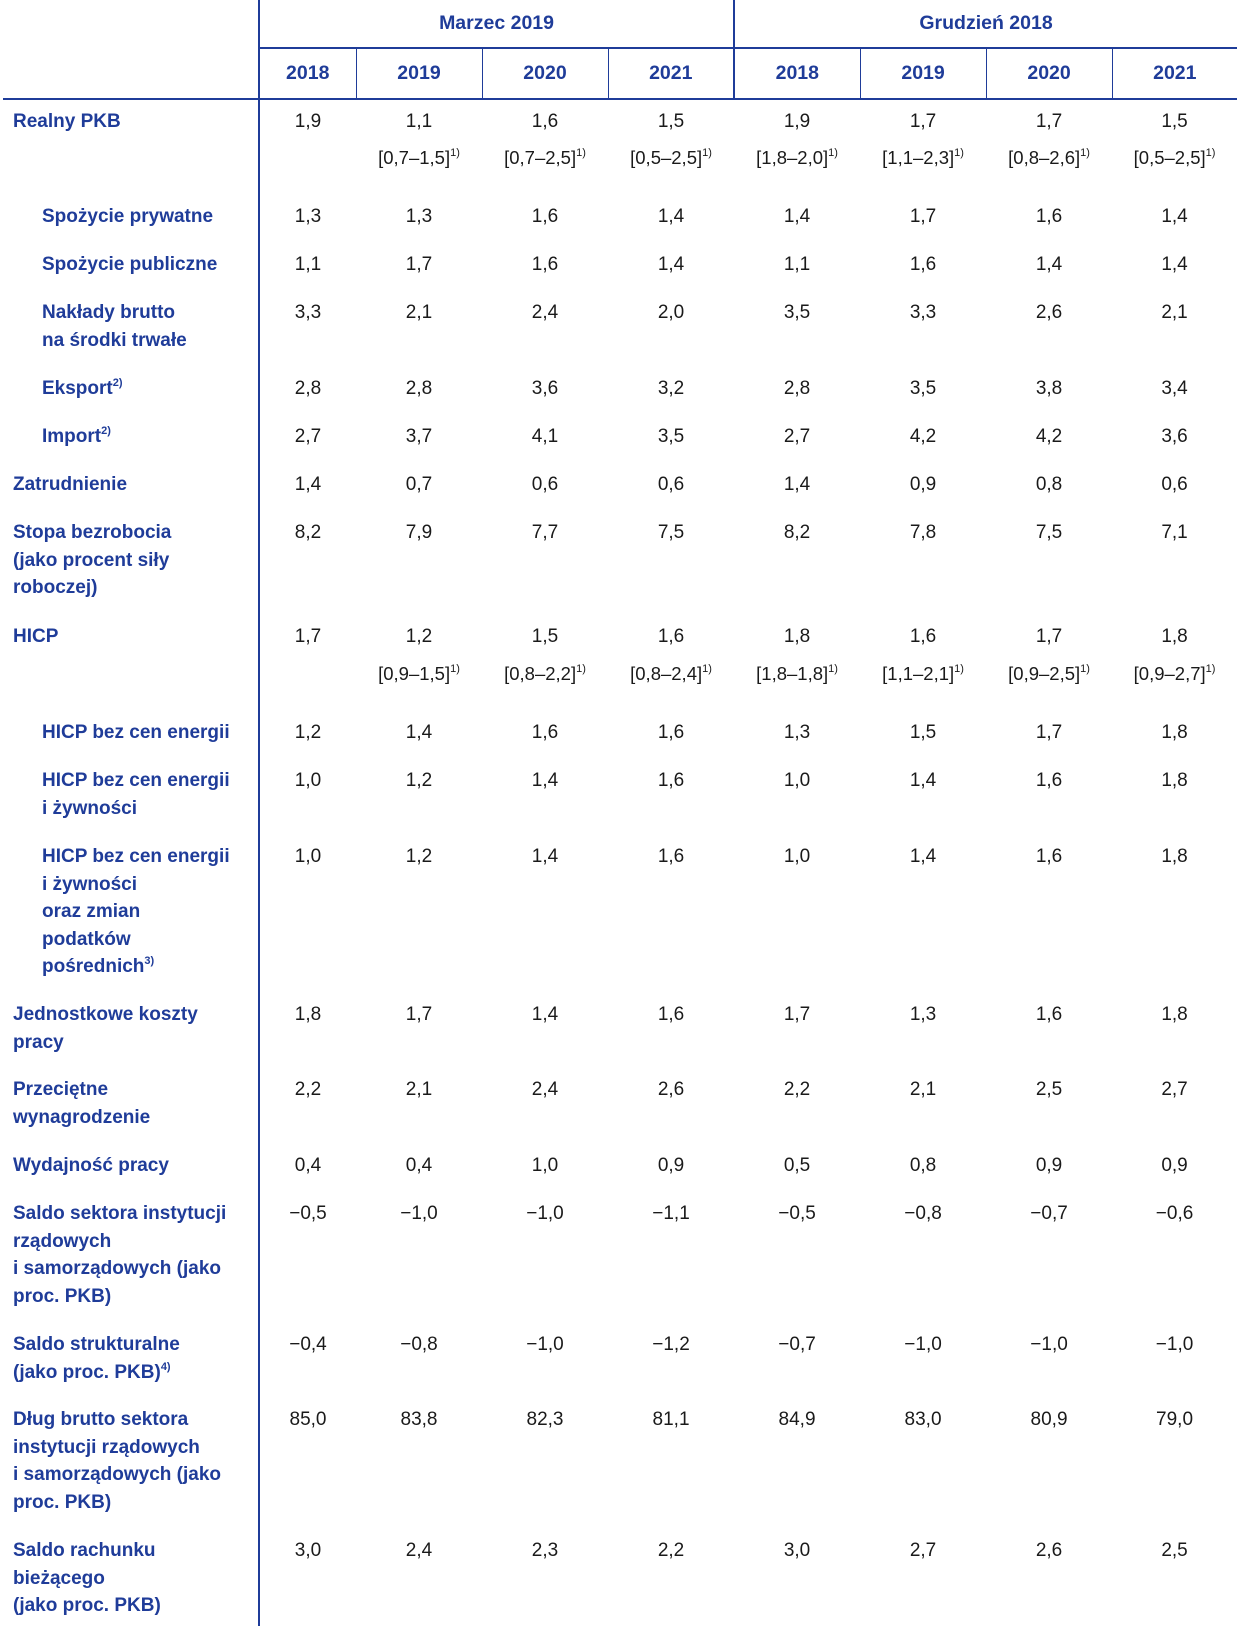 This screenshot has width=1240, height=1644. What do you see at coordinates (419, 436) in the screenshot?
I see `value-text: 3,7` at bounding box center [419, 436].